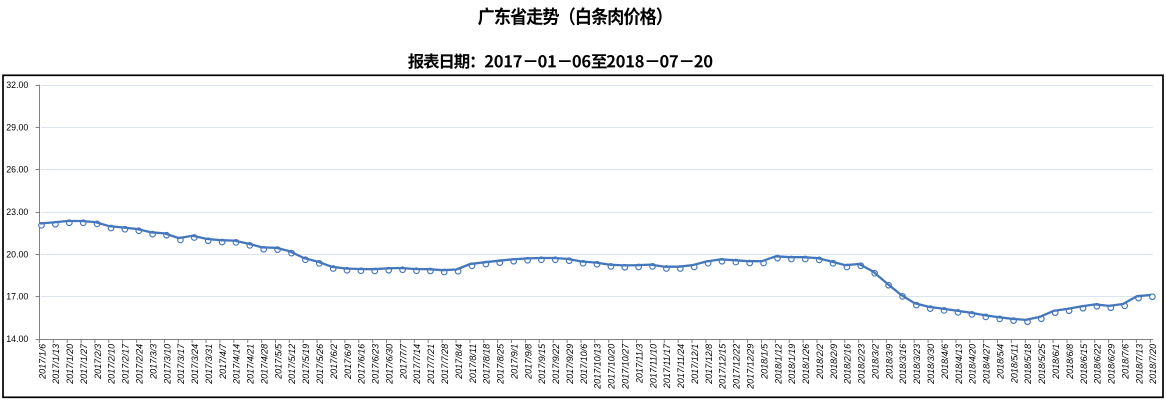  I want to click on svg-text: 2017/3/24, so click(195, 364).